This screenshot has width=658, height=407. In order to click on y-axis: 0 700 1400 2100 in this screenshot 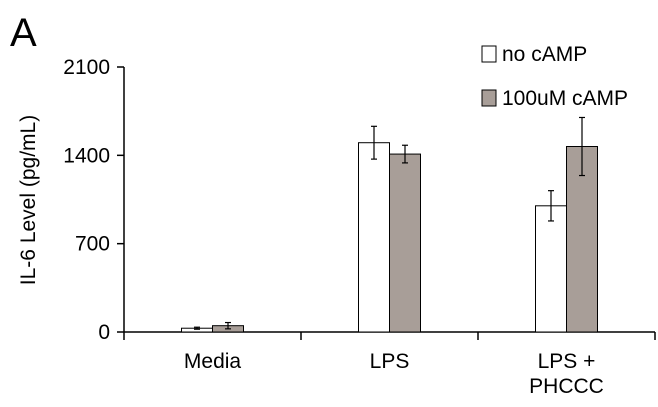, I will do `click(94, 200)`.